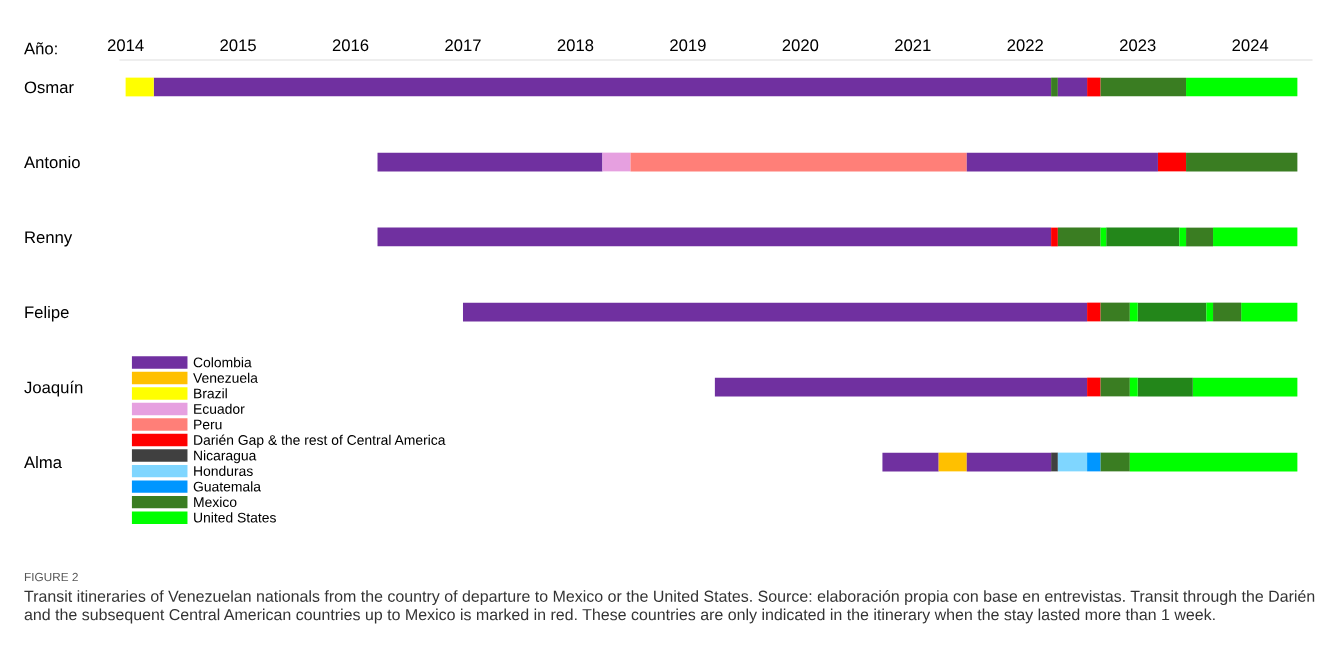 The height and width of the screenshot is (657, 1321). What do you see at coordinates (222, 362) in the screenshot?
I see `legend-label: Colombia` at bounding box center [222, 362].